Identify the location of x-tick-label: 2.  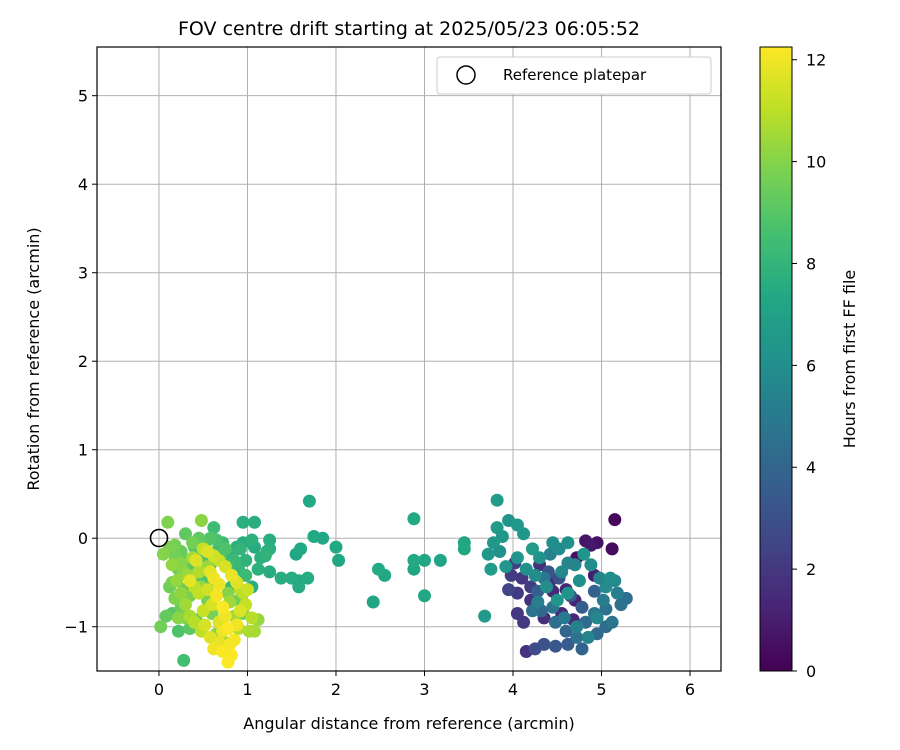
(336, 689).